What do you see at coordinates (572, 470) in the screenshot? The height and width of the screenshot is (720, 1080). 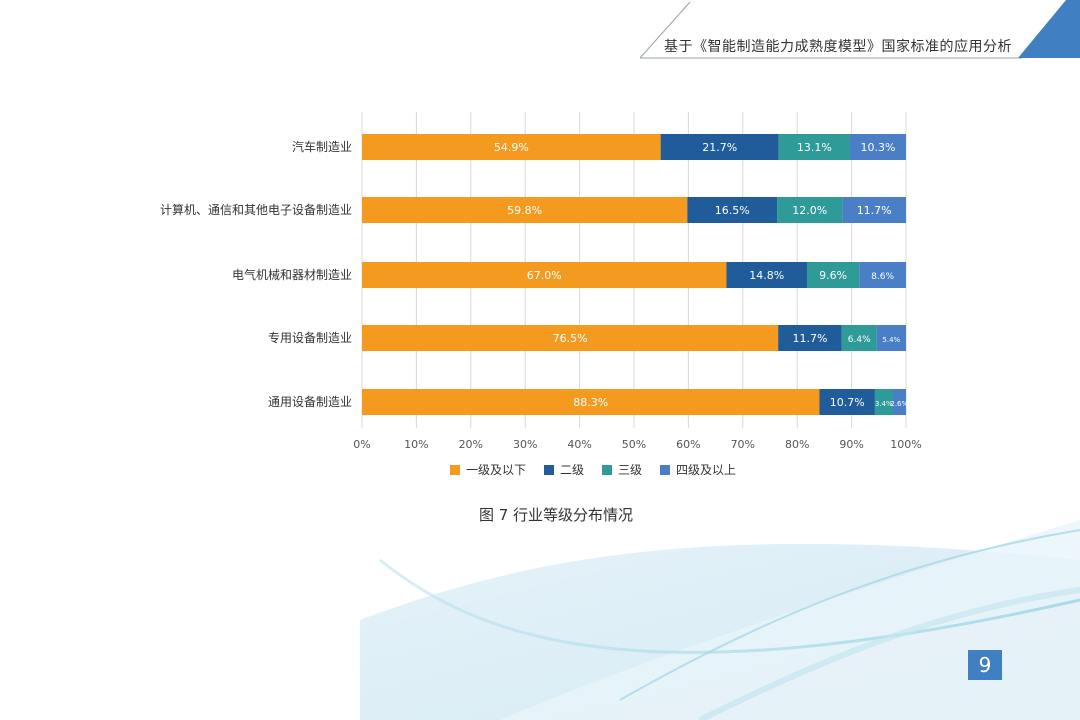 I see `legend-label: 二级` at bounding box center [572, 470].